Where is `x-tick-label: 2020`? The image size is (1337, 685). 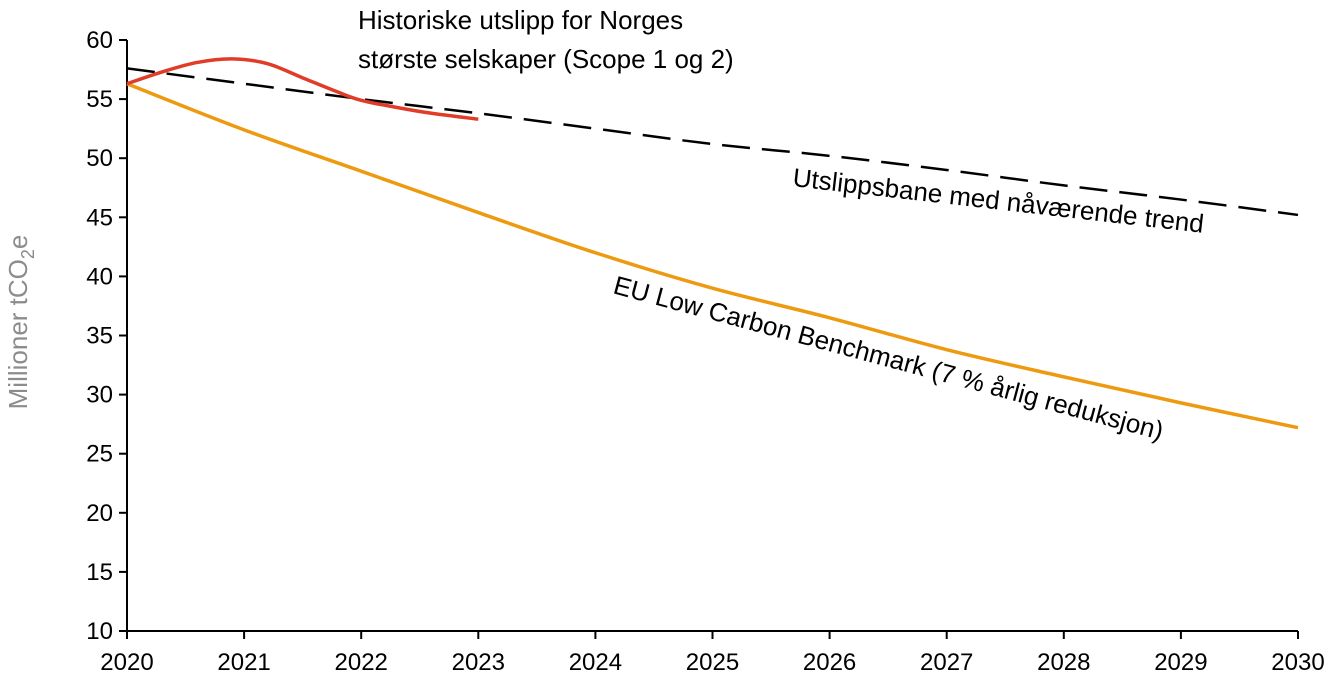 x-tick-label: 2020 is located at coordinates (126, 662).